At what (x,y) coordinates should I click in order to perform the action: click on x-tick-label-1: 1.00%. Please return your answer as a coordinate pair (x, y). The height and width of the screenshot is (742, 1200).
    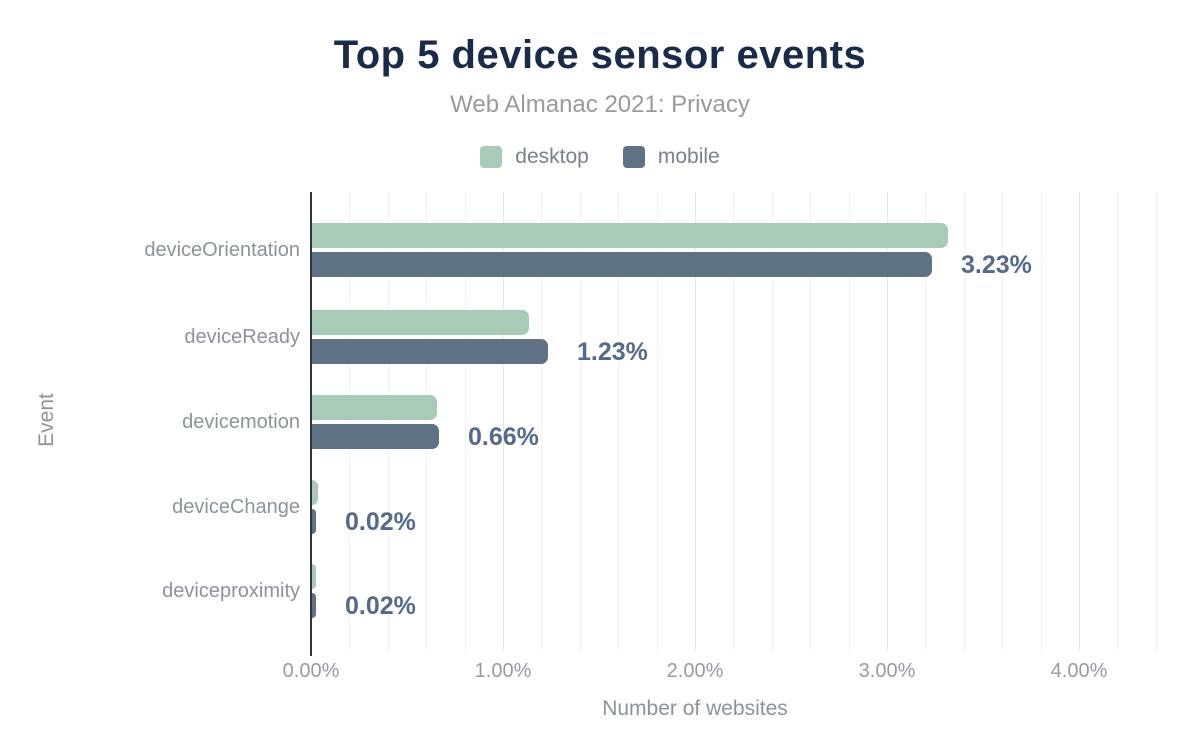
    Looking at the image, I should click on (503, 671).